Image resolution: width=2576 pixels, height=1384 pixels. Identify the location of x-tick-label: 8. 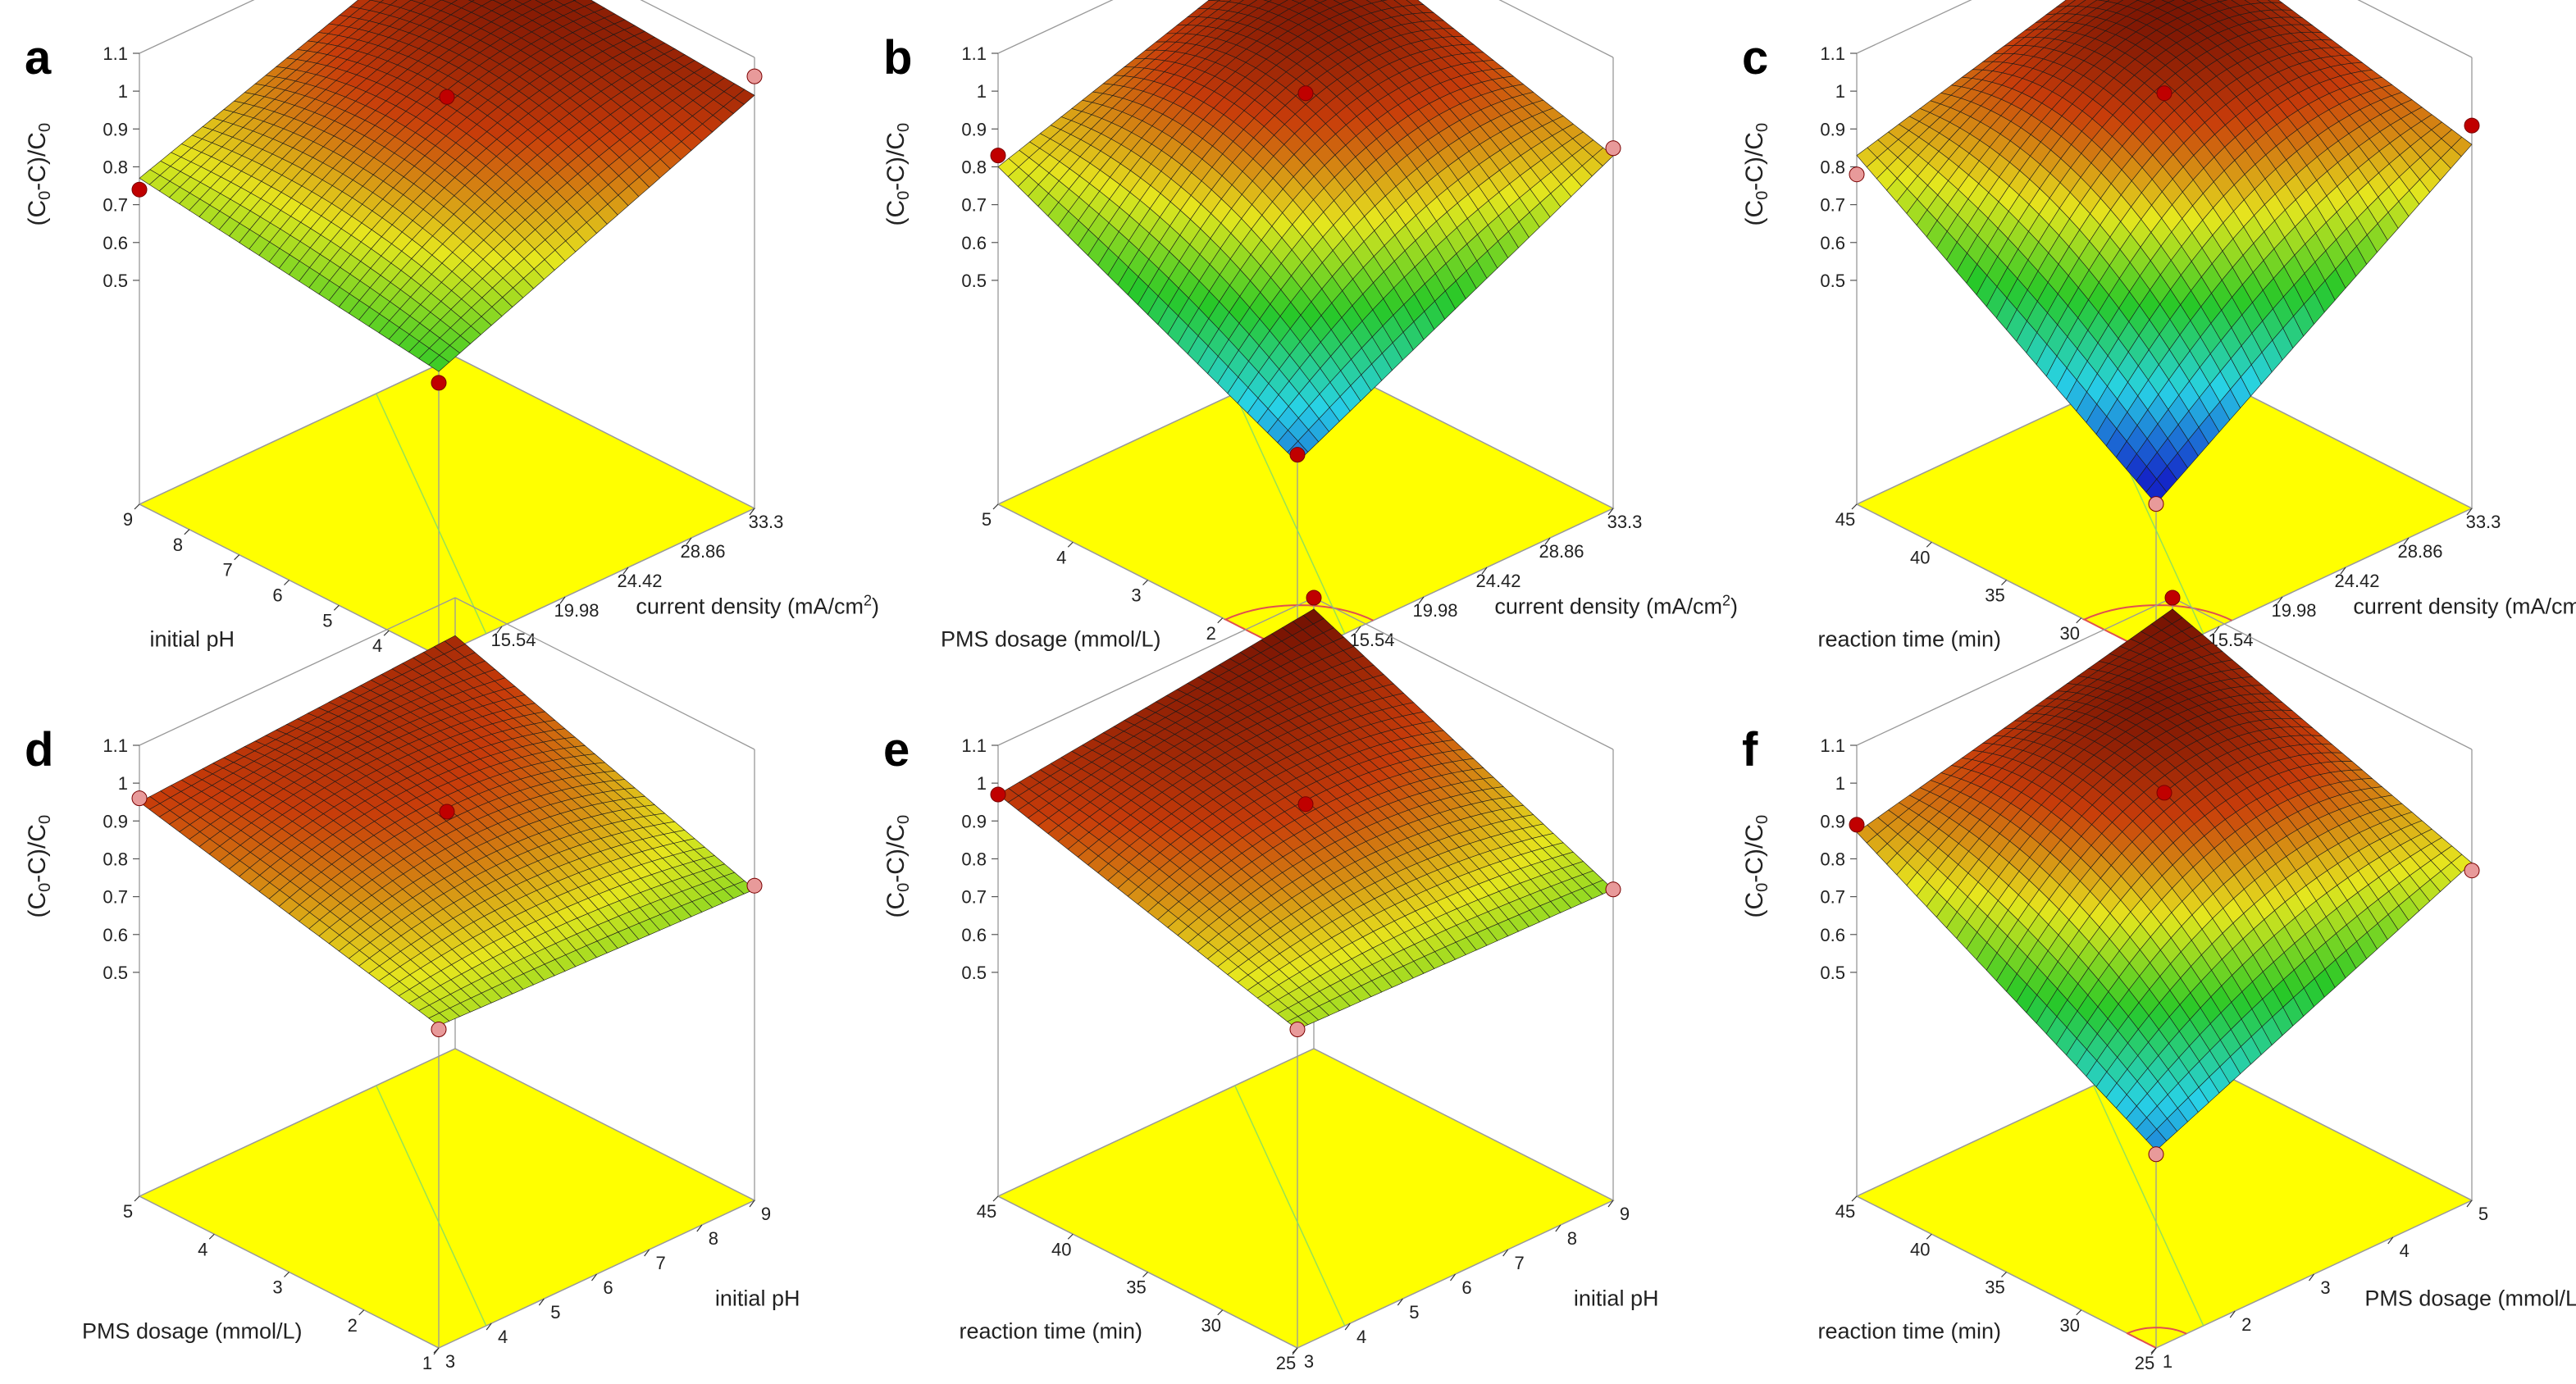
(1572, 1238).